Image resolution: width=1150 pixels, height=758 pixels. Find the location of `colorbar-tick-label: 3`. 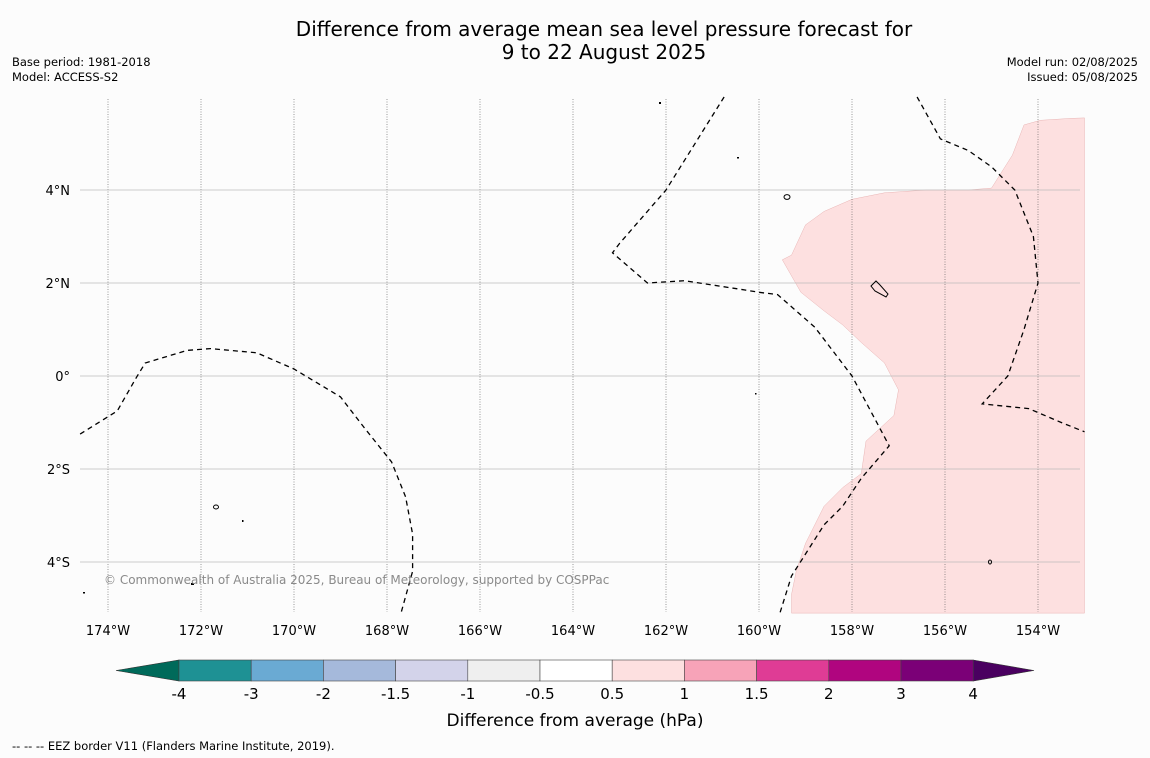

colorbar-tick-label: 3 is located at coordinates (901, 694).